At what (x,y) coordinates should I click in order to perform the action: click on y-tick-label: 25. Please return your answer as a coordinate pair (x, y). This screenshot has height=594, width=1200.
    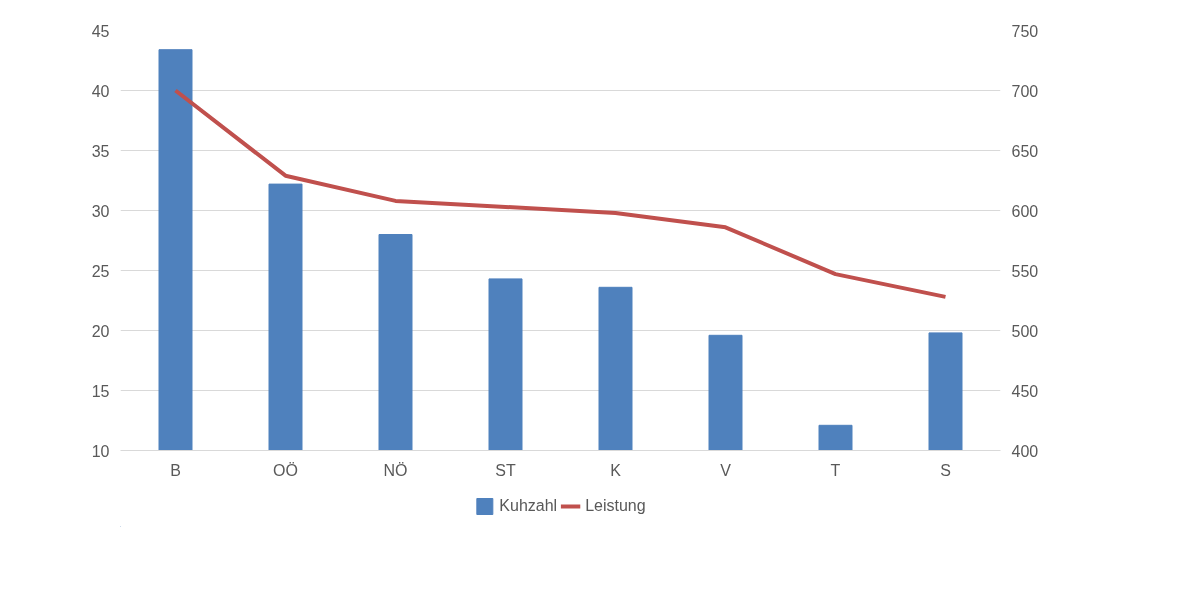
    Looking at the image, I should click on (100, 271).